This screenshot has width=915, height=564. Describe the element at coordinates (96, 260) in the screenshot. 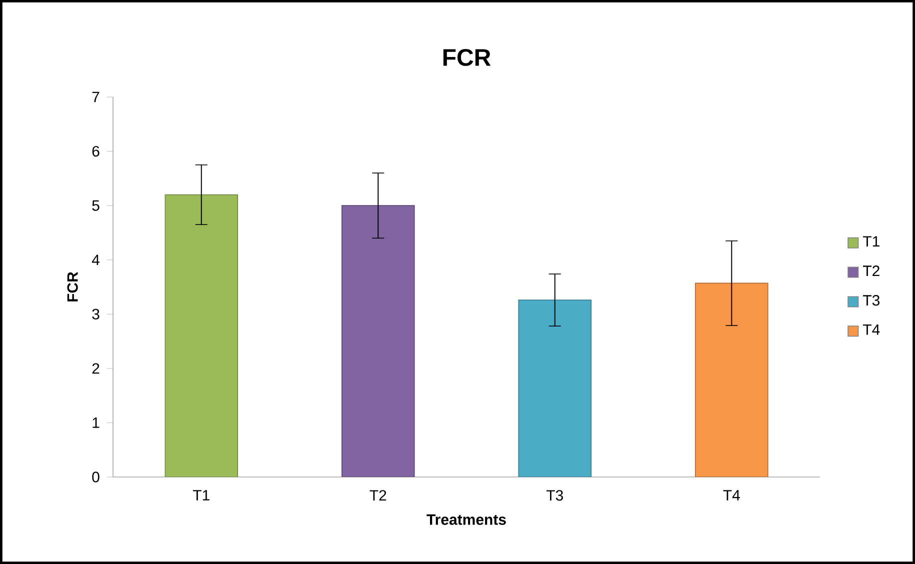

I see `y-tick-label: 4` at that location.